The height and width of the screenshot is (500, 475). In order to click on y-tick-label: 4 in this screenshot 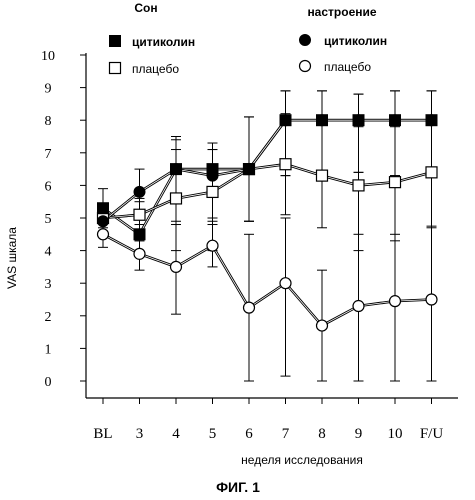, I will do `click(48, 252)`.